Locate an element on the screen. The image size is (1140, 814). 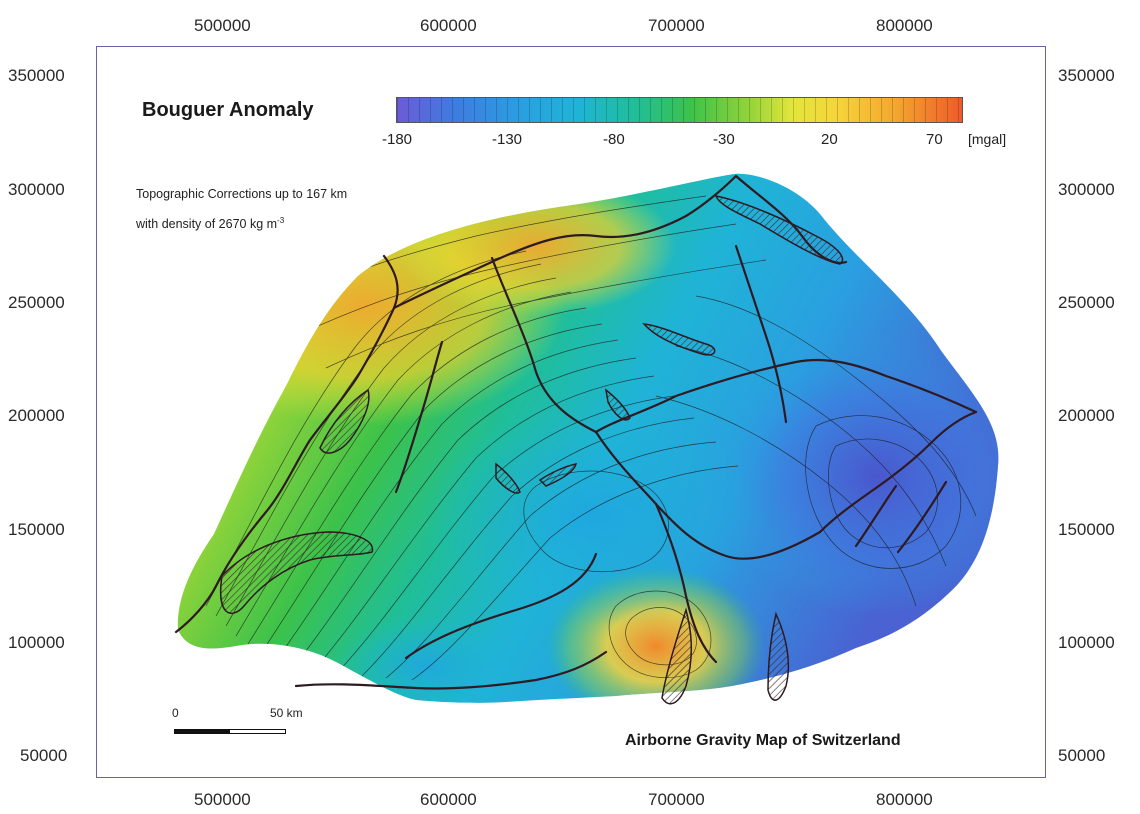
y-tick-right-50000: 50000 is located at coordinates (1082, 755).